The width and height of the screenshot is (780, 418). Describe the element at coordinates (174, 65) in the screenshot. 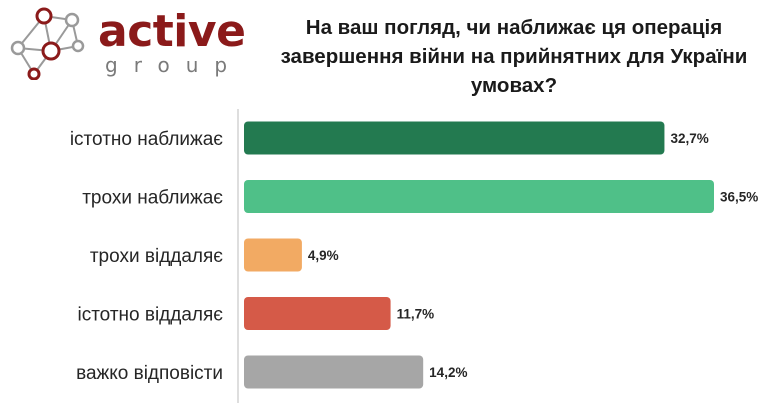

I see `logo-sub: group` at that location.